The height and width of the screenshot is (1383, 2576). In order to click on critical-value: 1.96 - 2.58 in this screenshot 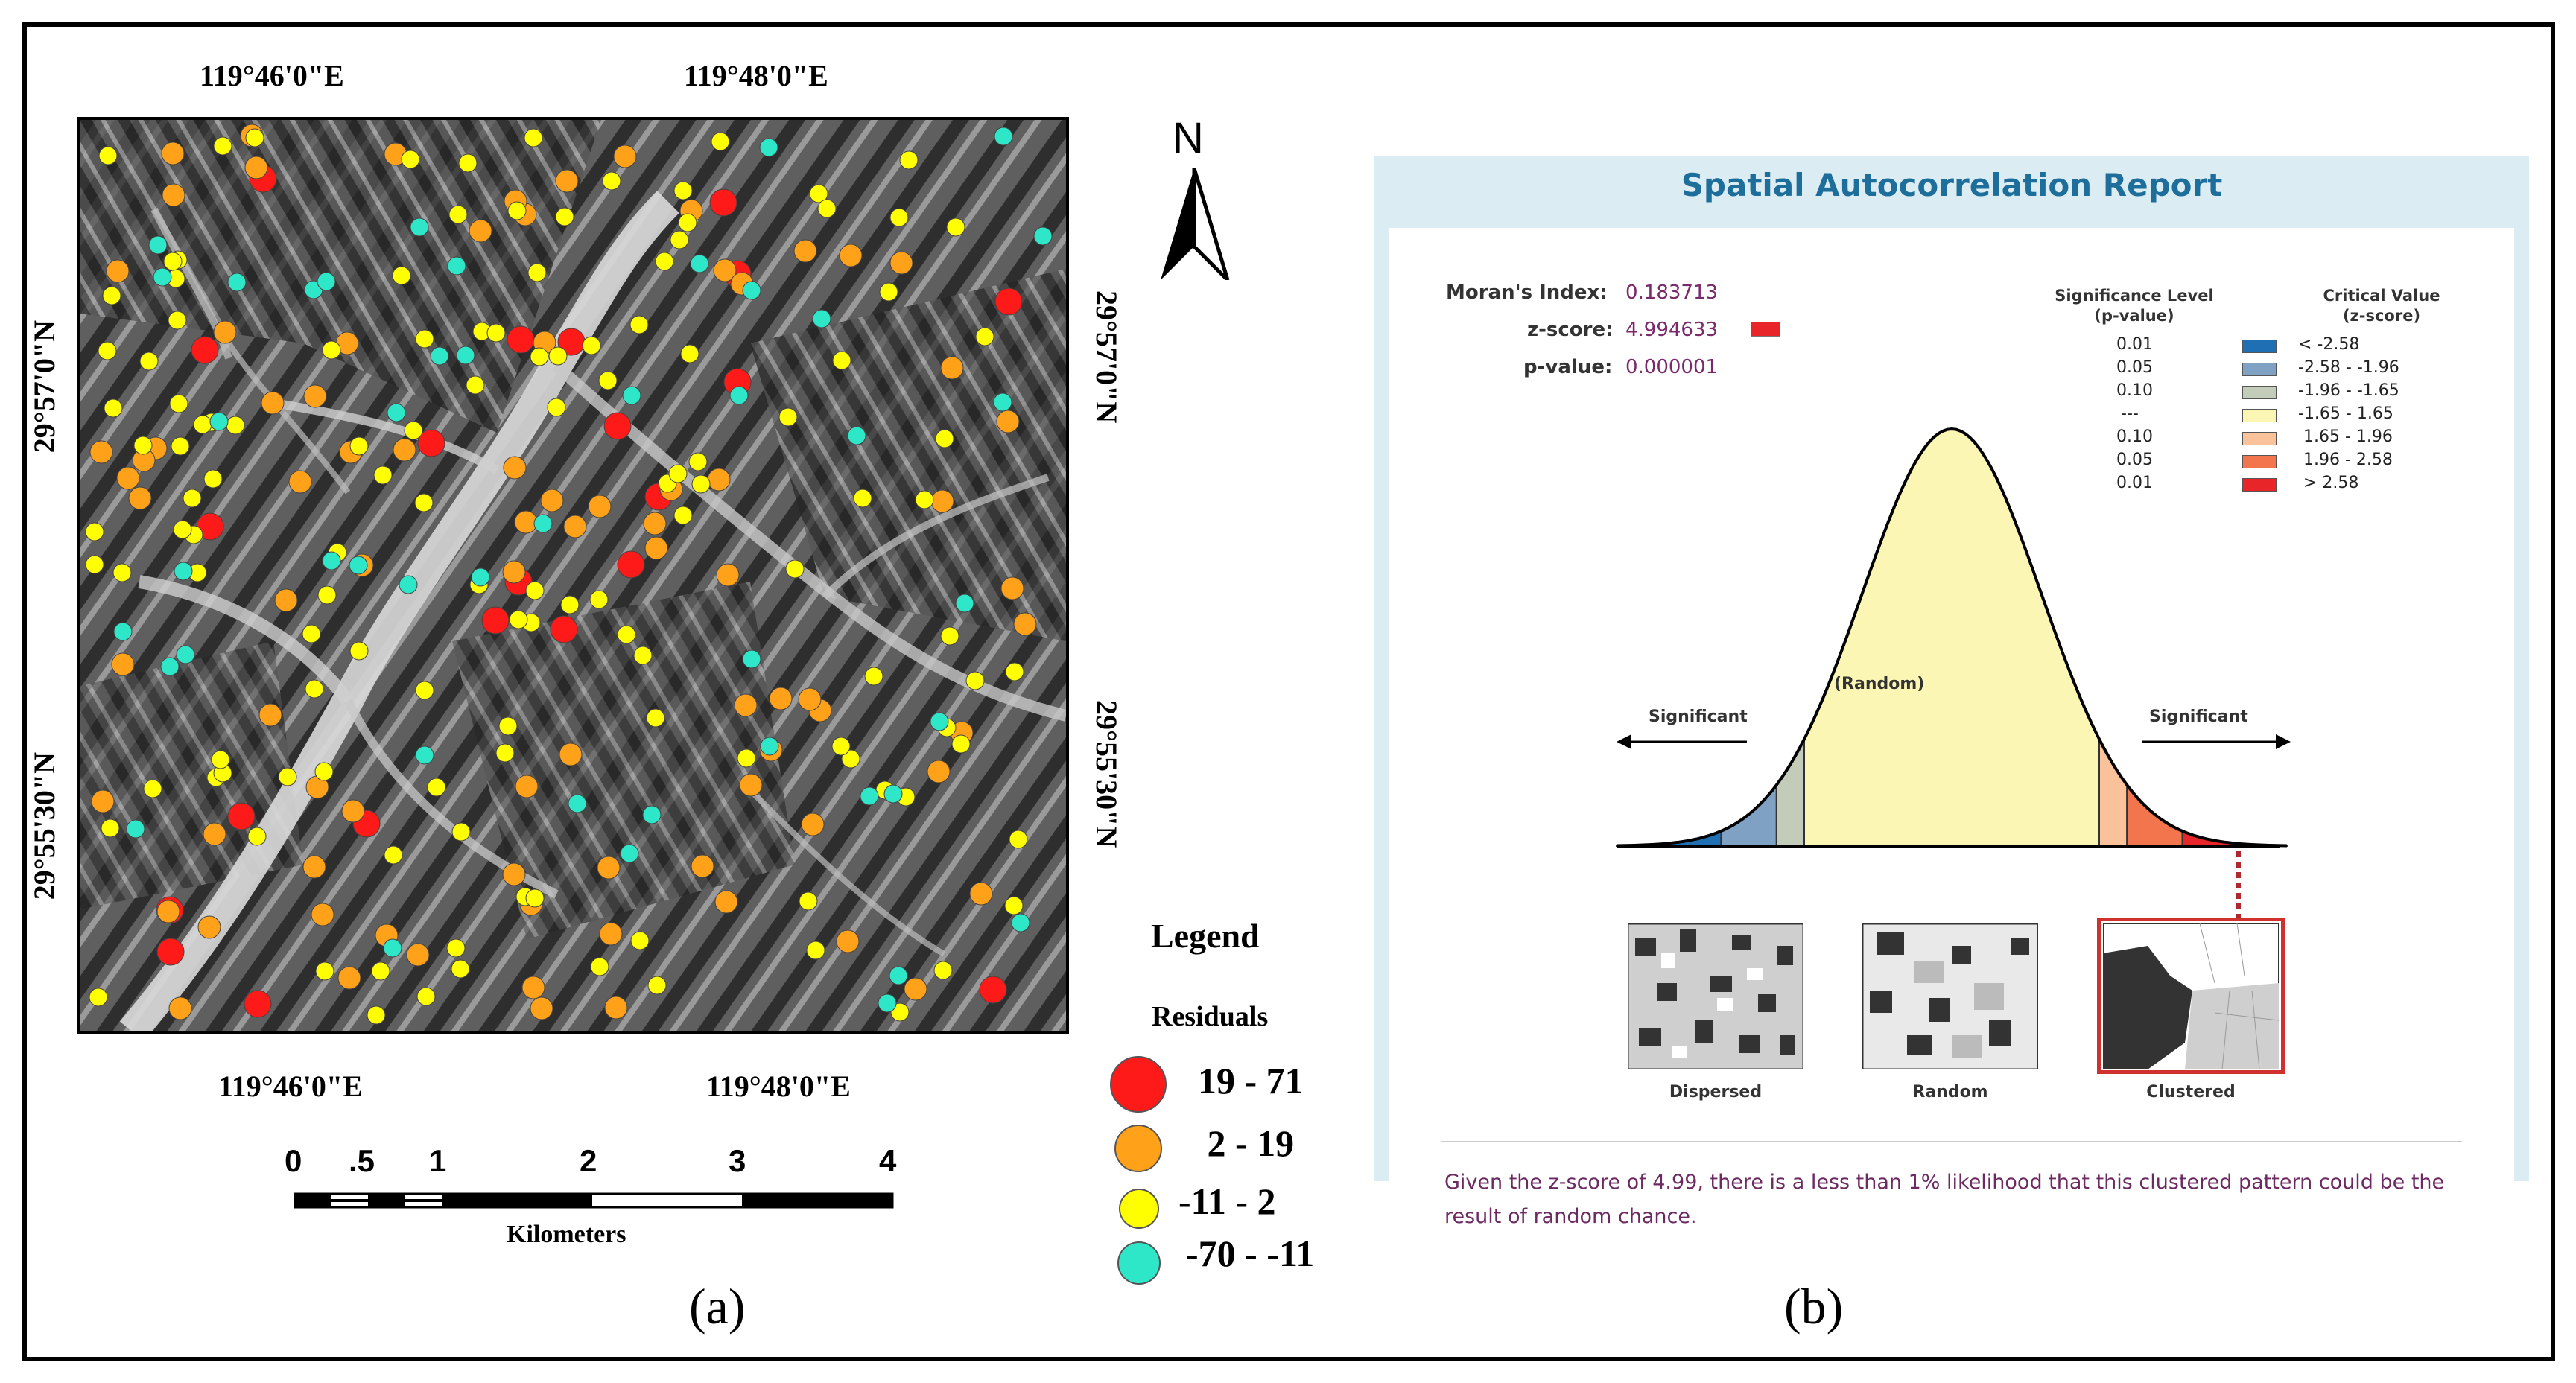, I will do `click(2346, 460)`.